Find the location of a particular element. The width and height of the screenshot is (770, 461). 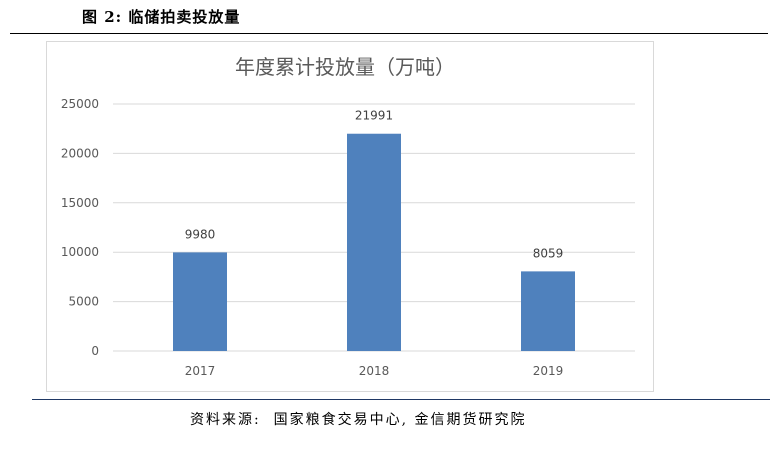

top-divider is located at coordinates (389, 33).